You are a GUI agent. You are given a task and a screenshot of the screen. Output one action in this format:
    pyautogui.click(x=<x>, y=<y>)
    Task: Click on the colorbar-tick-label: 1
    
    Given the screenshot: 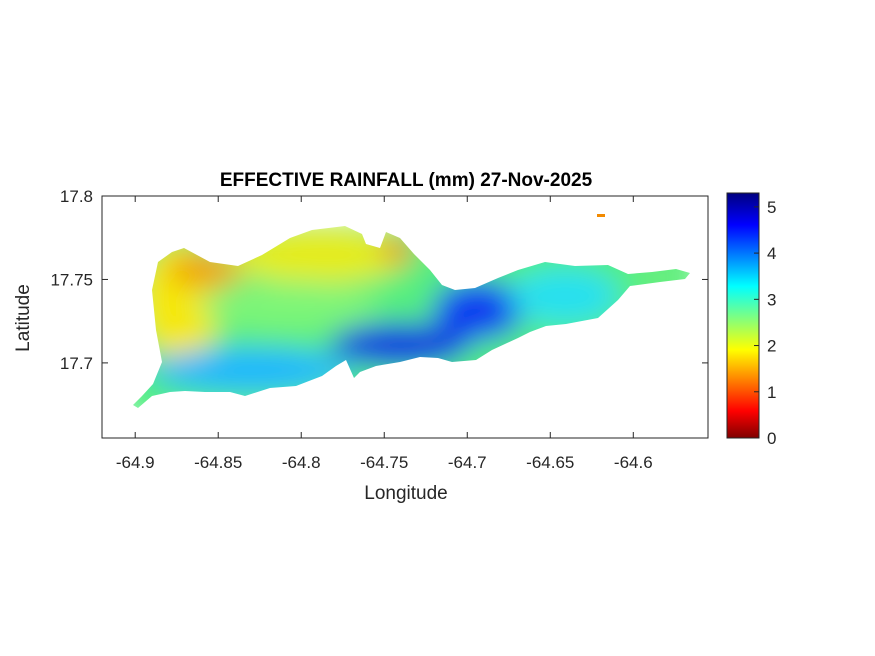 What is the action you would take?
    pyautogui.click(x=771, y=392)
    